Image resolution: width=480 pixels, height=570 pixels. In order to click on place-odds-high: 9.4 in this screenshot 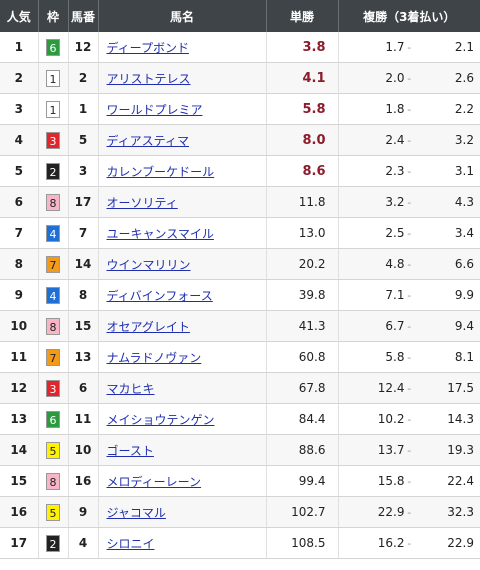, I will do `click(464, 326)`.